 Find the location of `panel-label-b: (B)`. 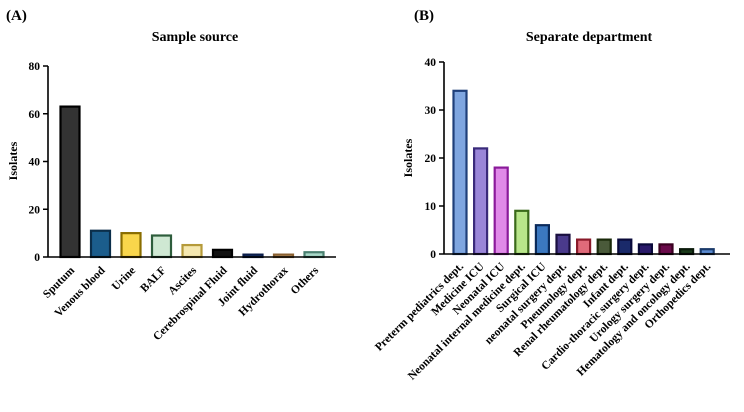

panel-label-b: (B) is located at coordinates (424, 16).